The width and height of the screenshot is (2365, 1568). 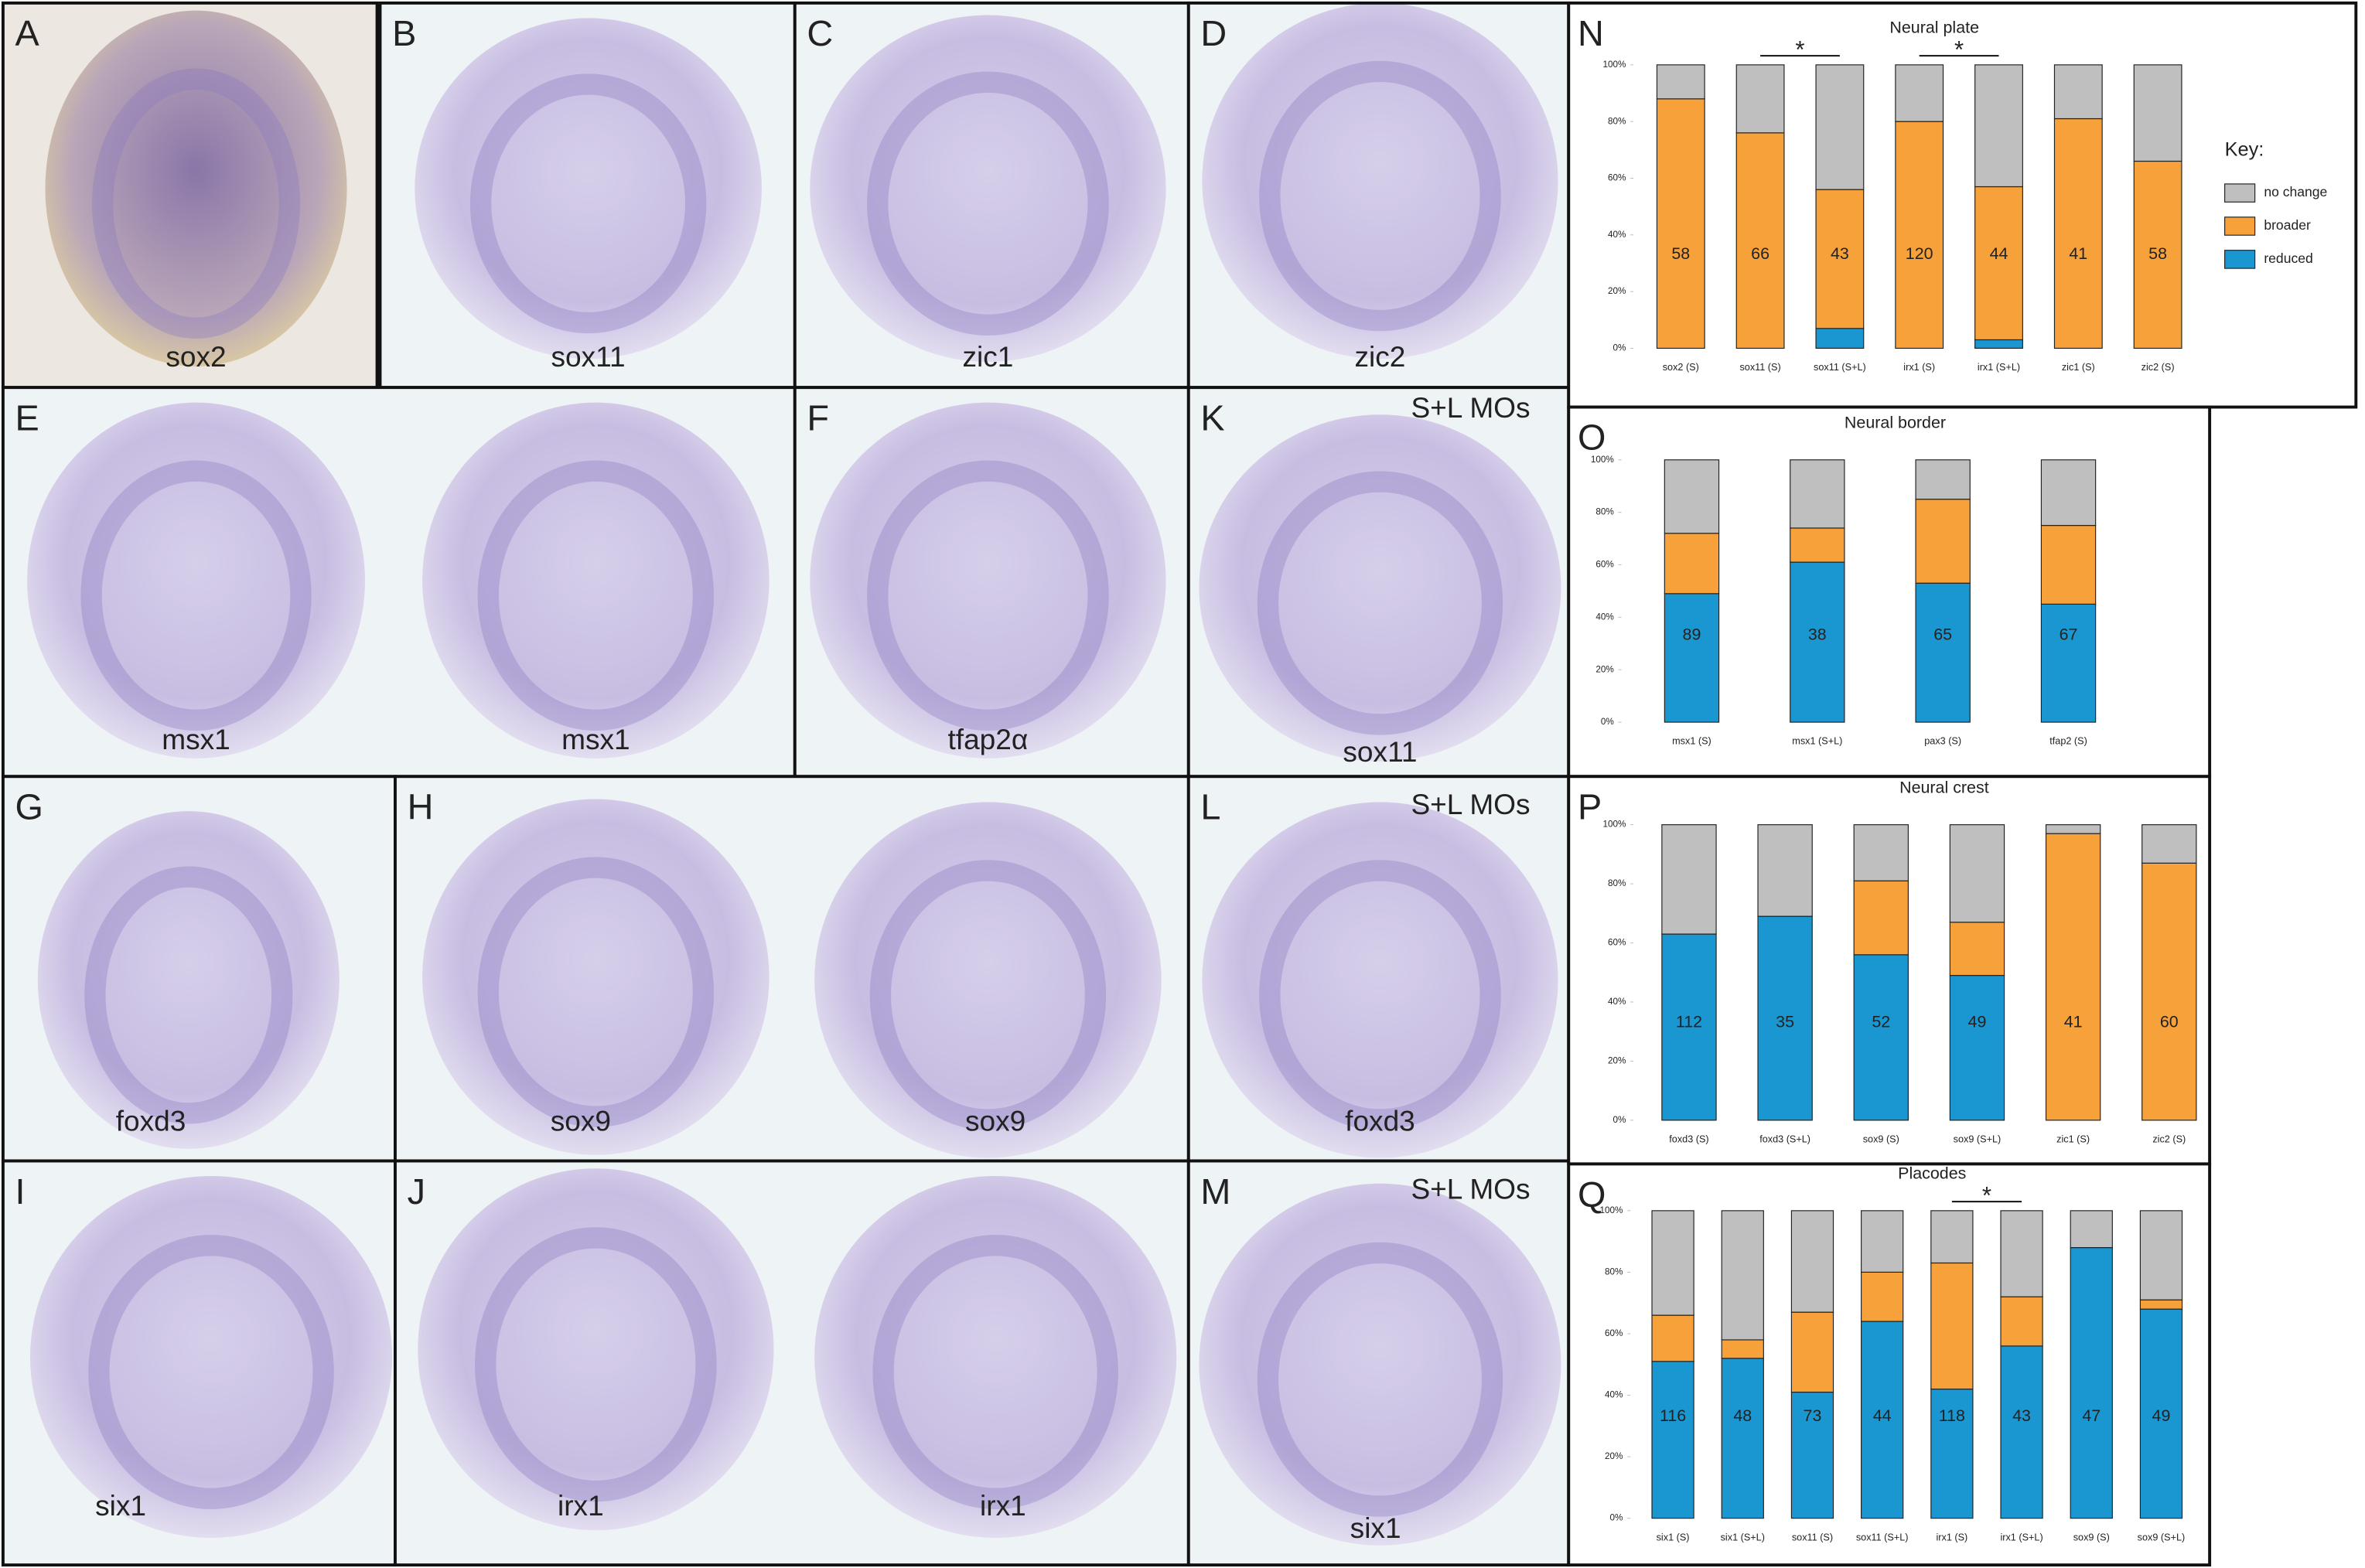 I want to click on count-label: 58, so click(x=2157, y=253).